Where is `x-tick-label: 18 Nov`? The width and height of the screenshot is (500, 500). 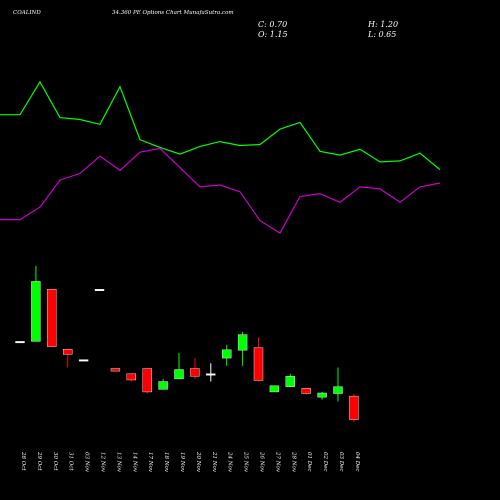
x-tick-label: 18 Nov is located at coordinates (166, 462).